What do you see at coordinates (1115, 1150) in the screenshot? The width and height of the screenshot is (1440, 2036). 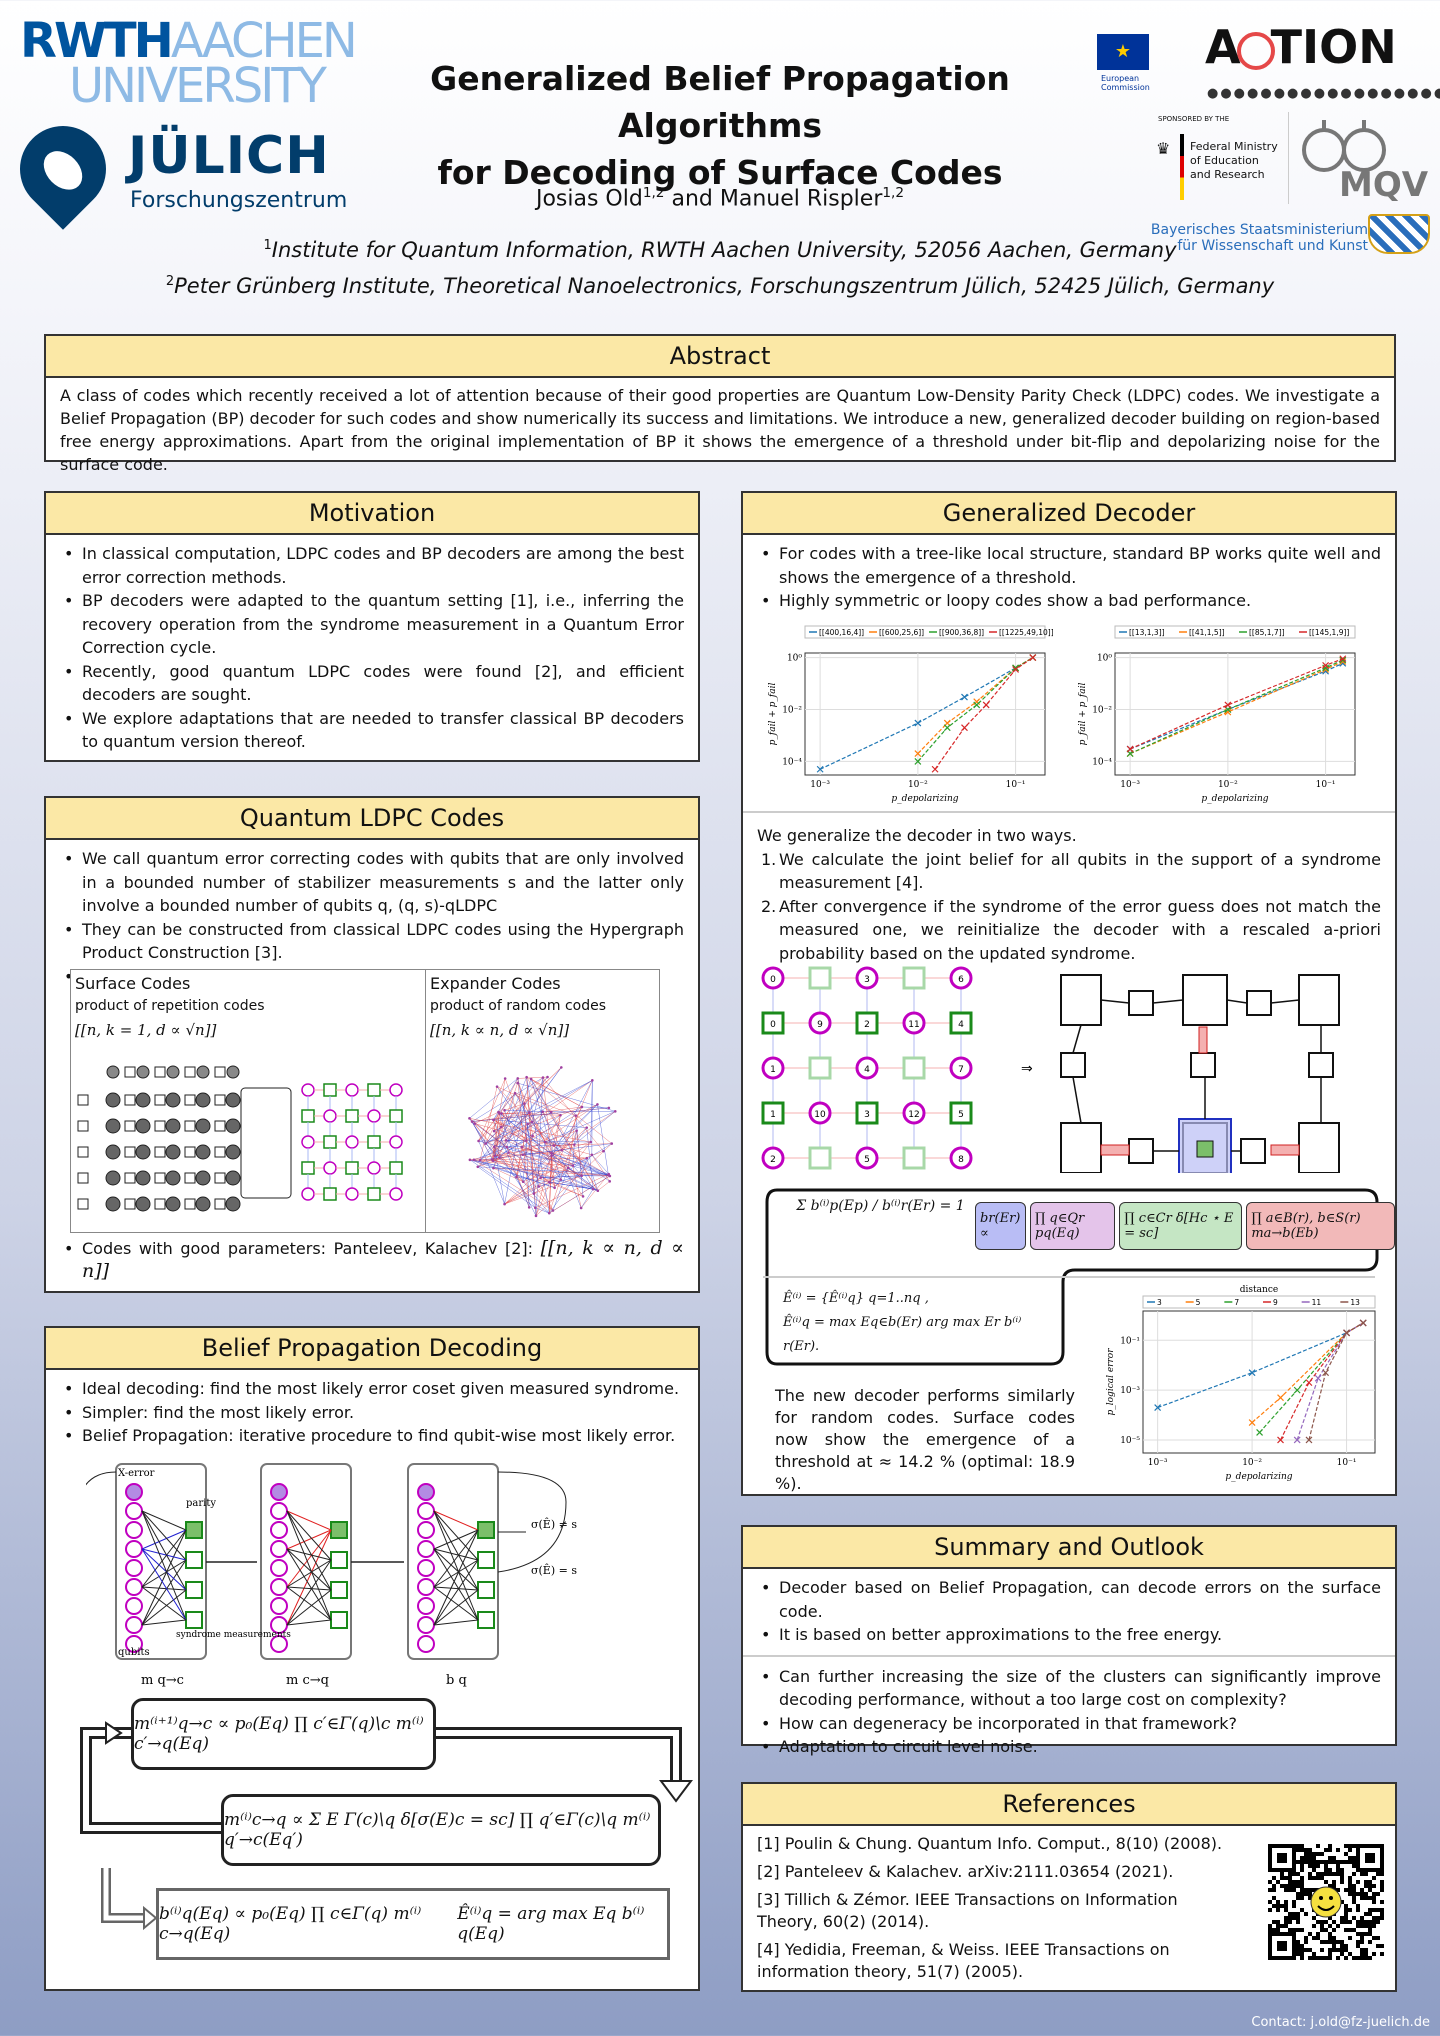 I see `message-arrow` at bounding box center [1115, 1150].